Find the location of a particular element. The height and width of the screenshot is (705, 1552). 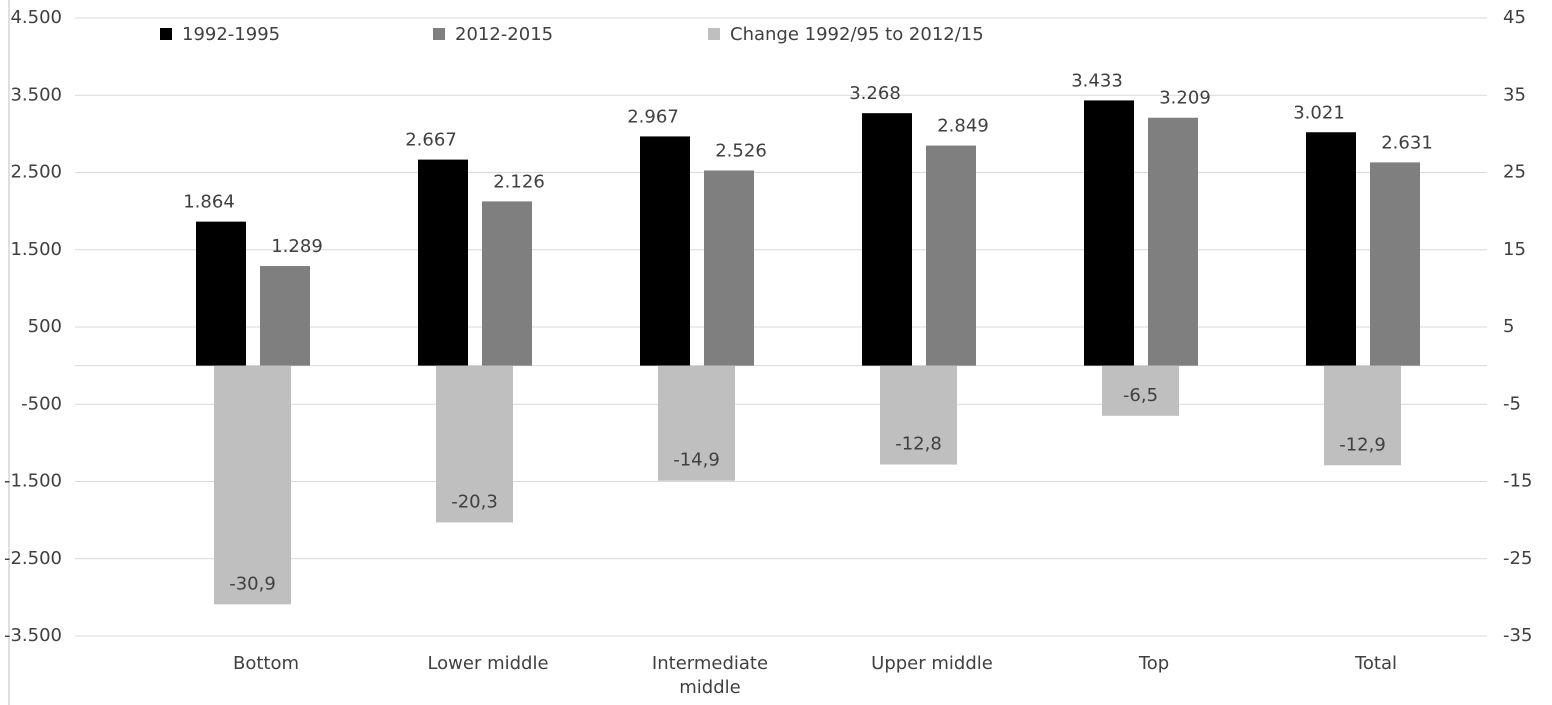

data-label: 3.021 is located at coordinates (1319, 112).